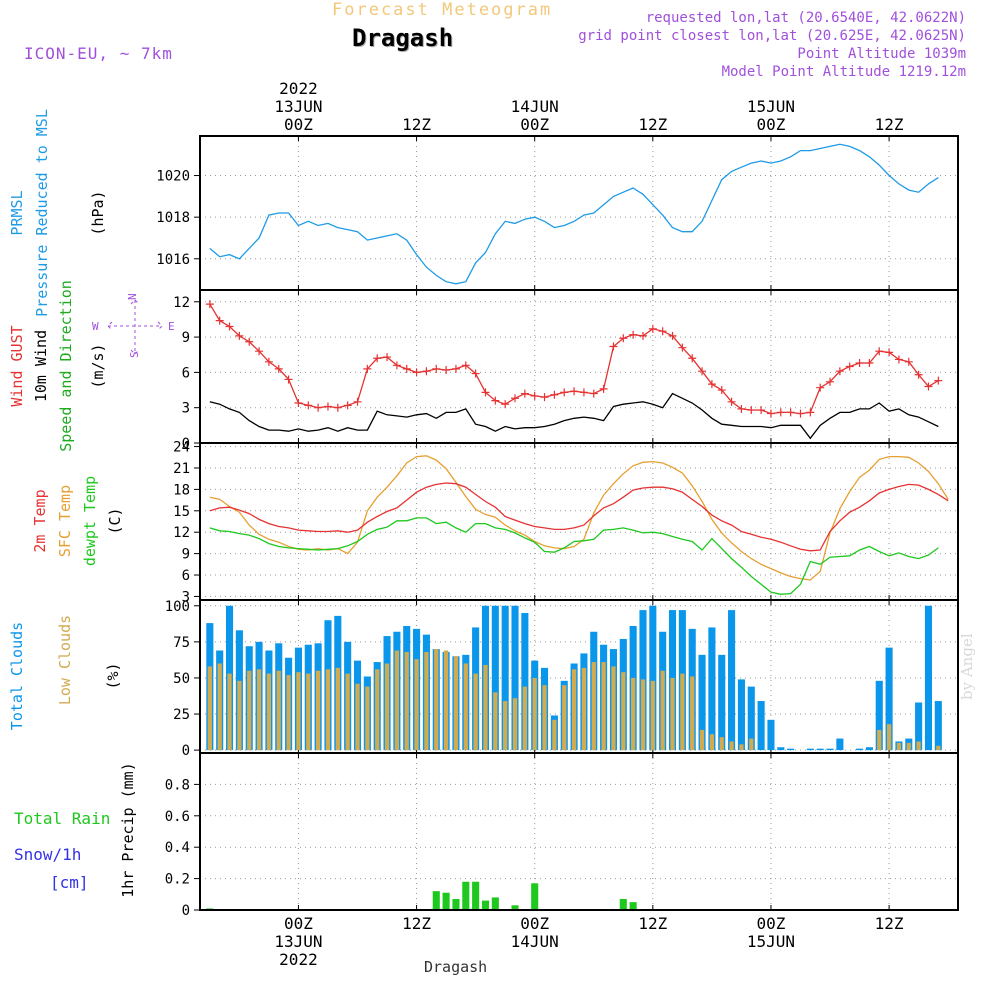 Image resolution: width=1000 pixels, height=1000 pixels. What do you see at coordinates (113, 675) in the screenshot?
I see `clouds-unit: (%)` at bounding box center [113, 675].